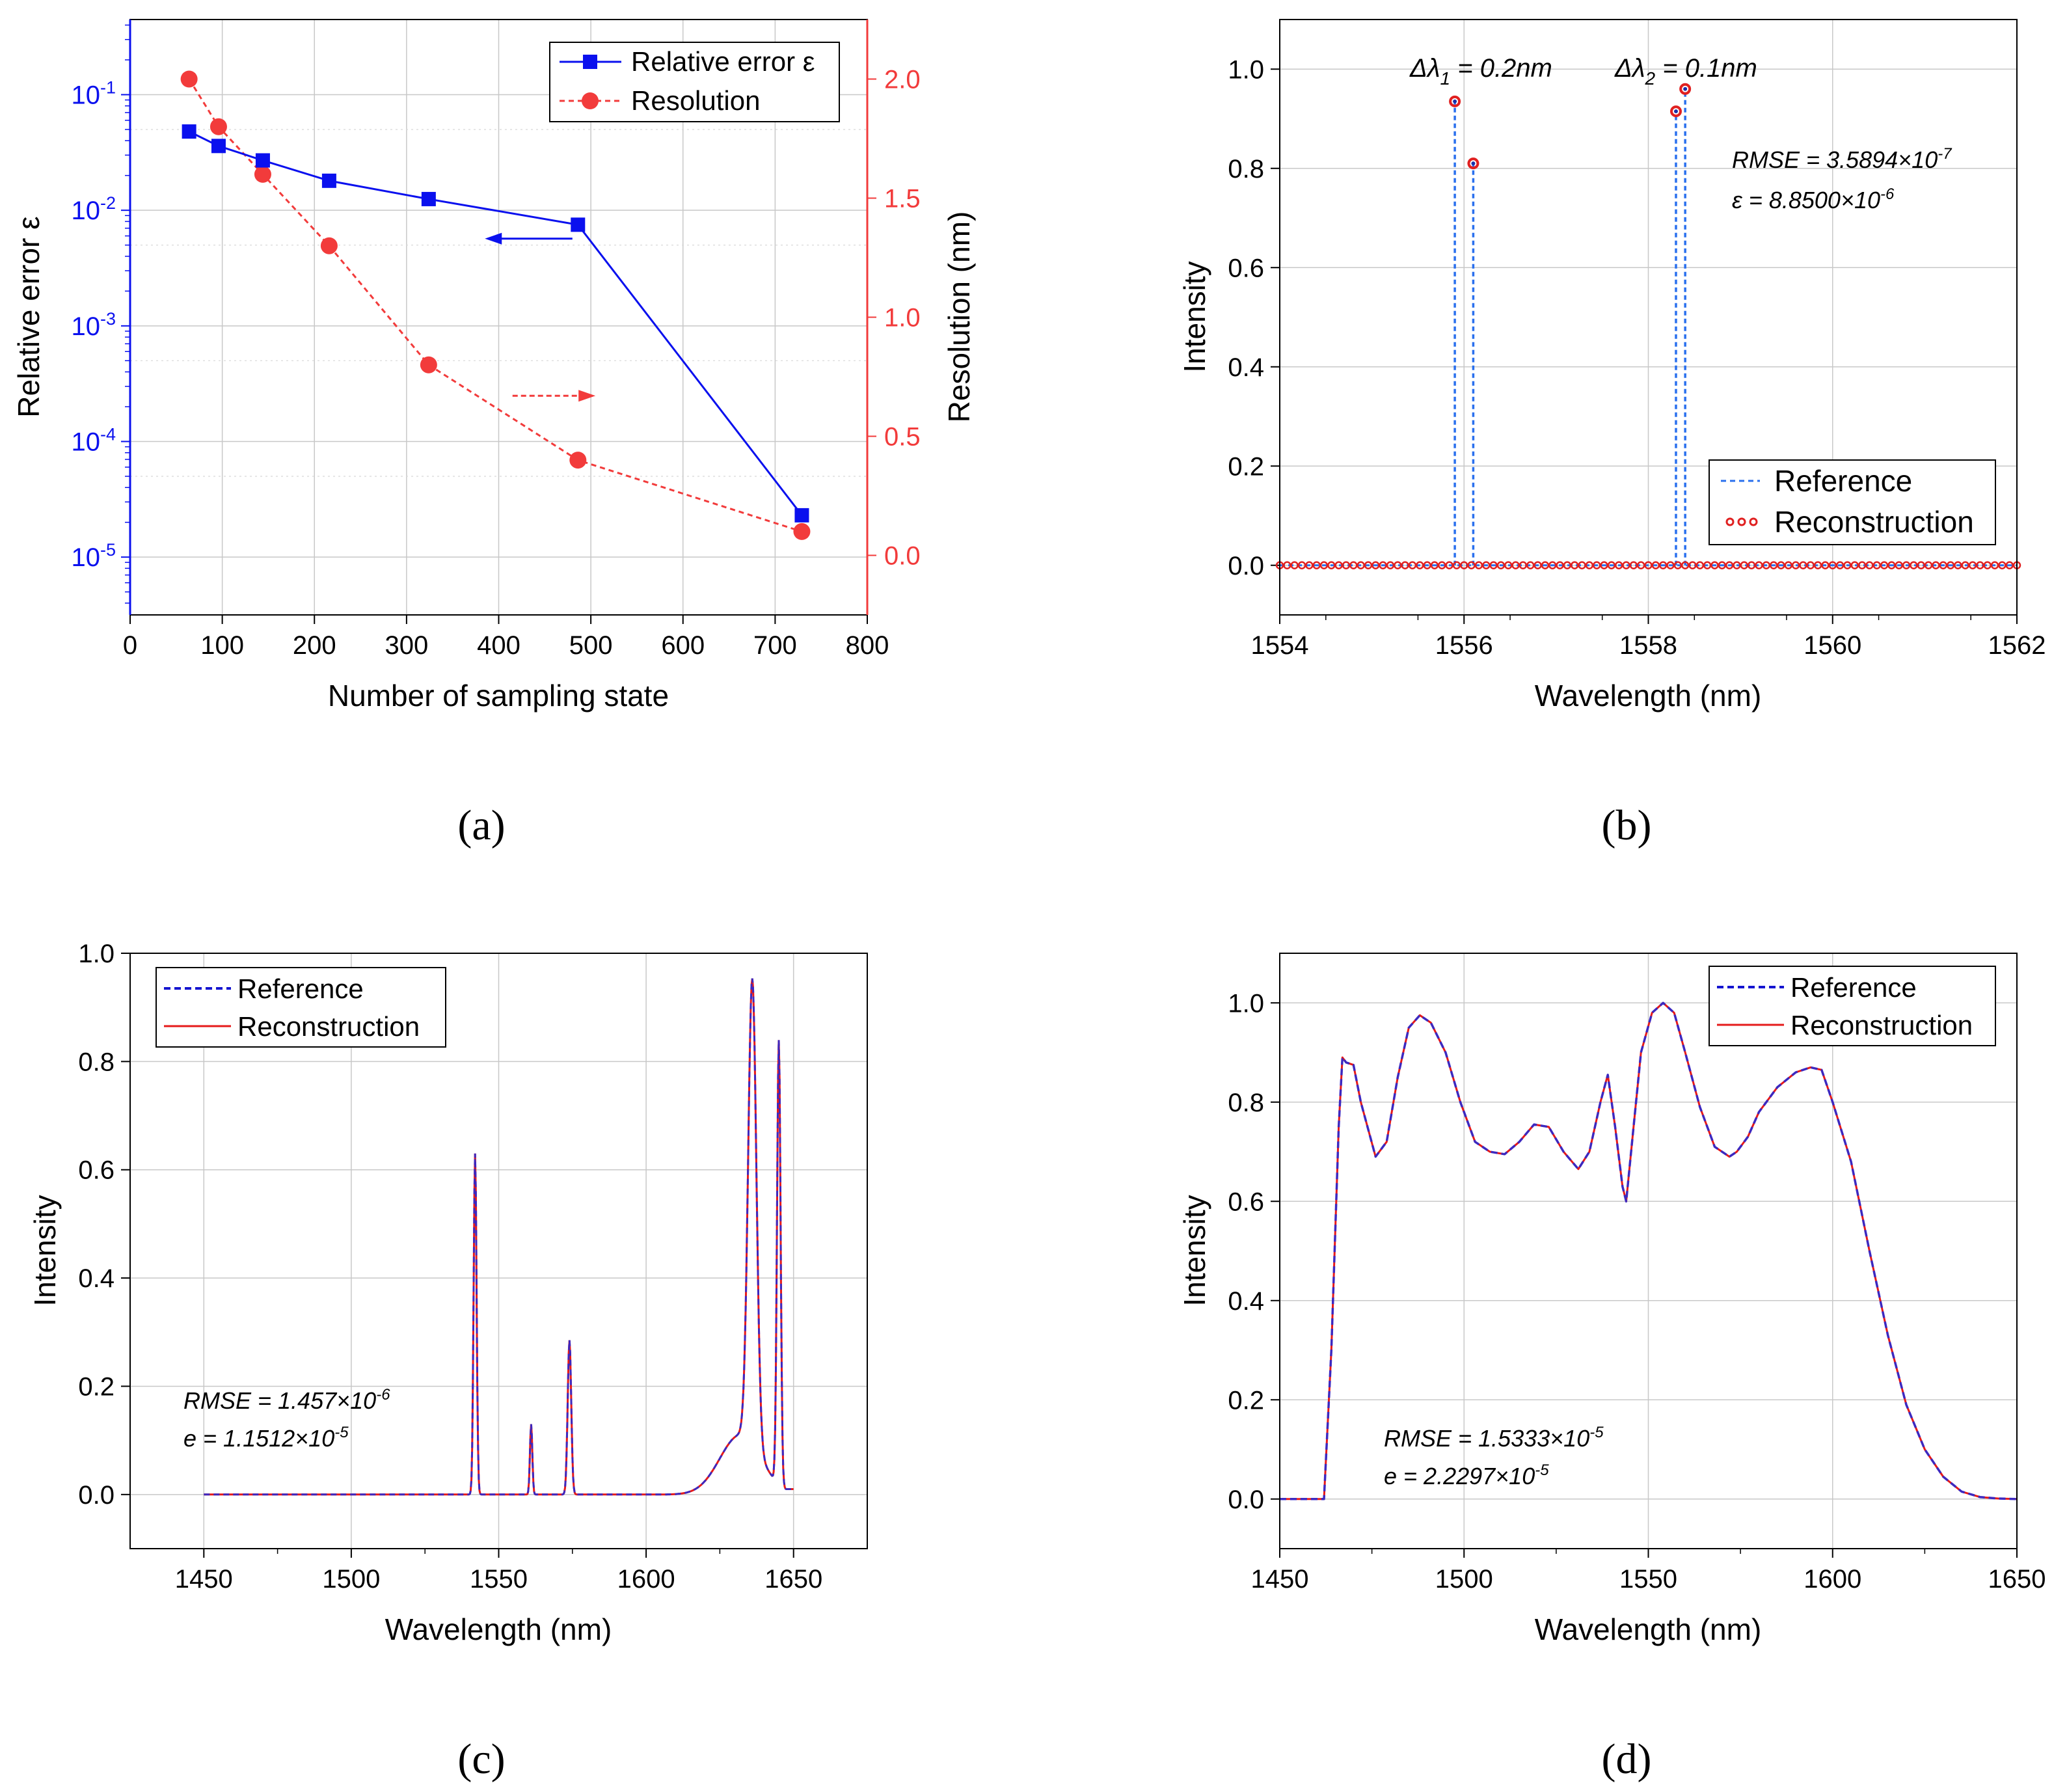 The width and height of the screenshot is (2067, 1792). Describe the element at coordinates (1627, 1759) in the screenshot. I see `panel-label-d: (d)` at that location.